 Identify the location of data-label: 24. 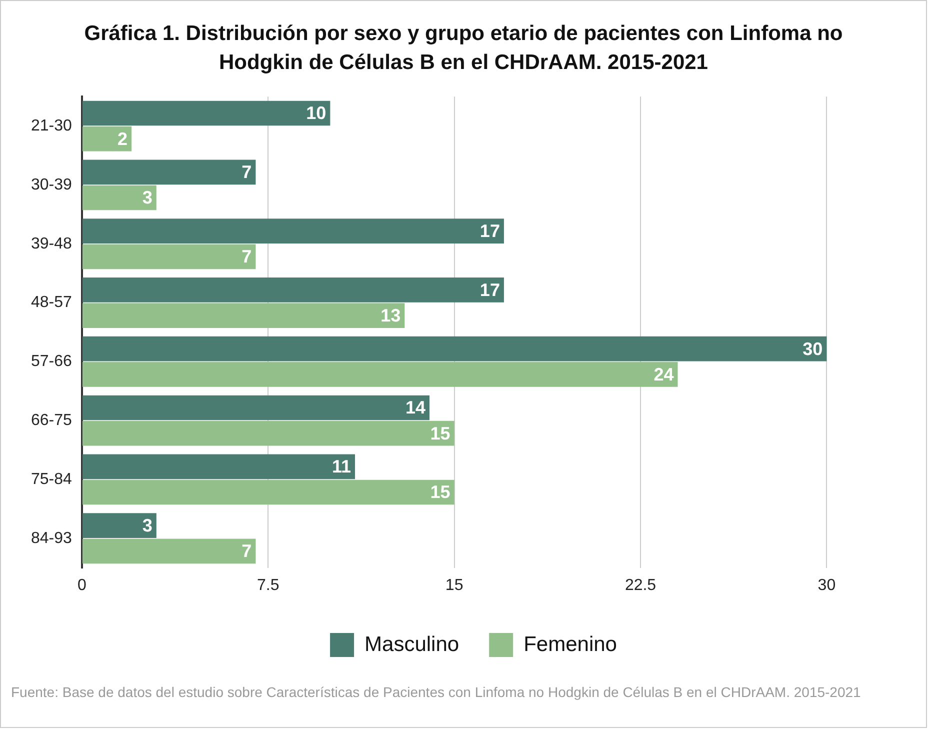
(664, 374).